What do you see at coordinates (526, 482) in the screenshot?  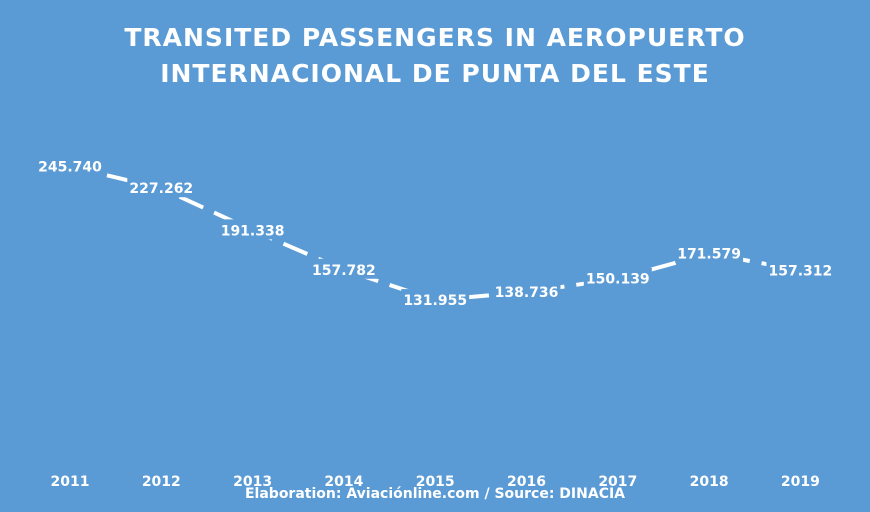 I see `x-tick-2016: 2016` at bounding box center [526, 482].